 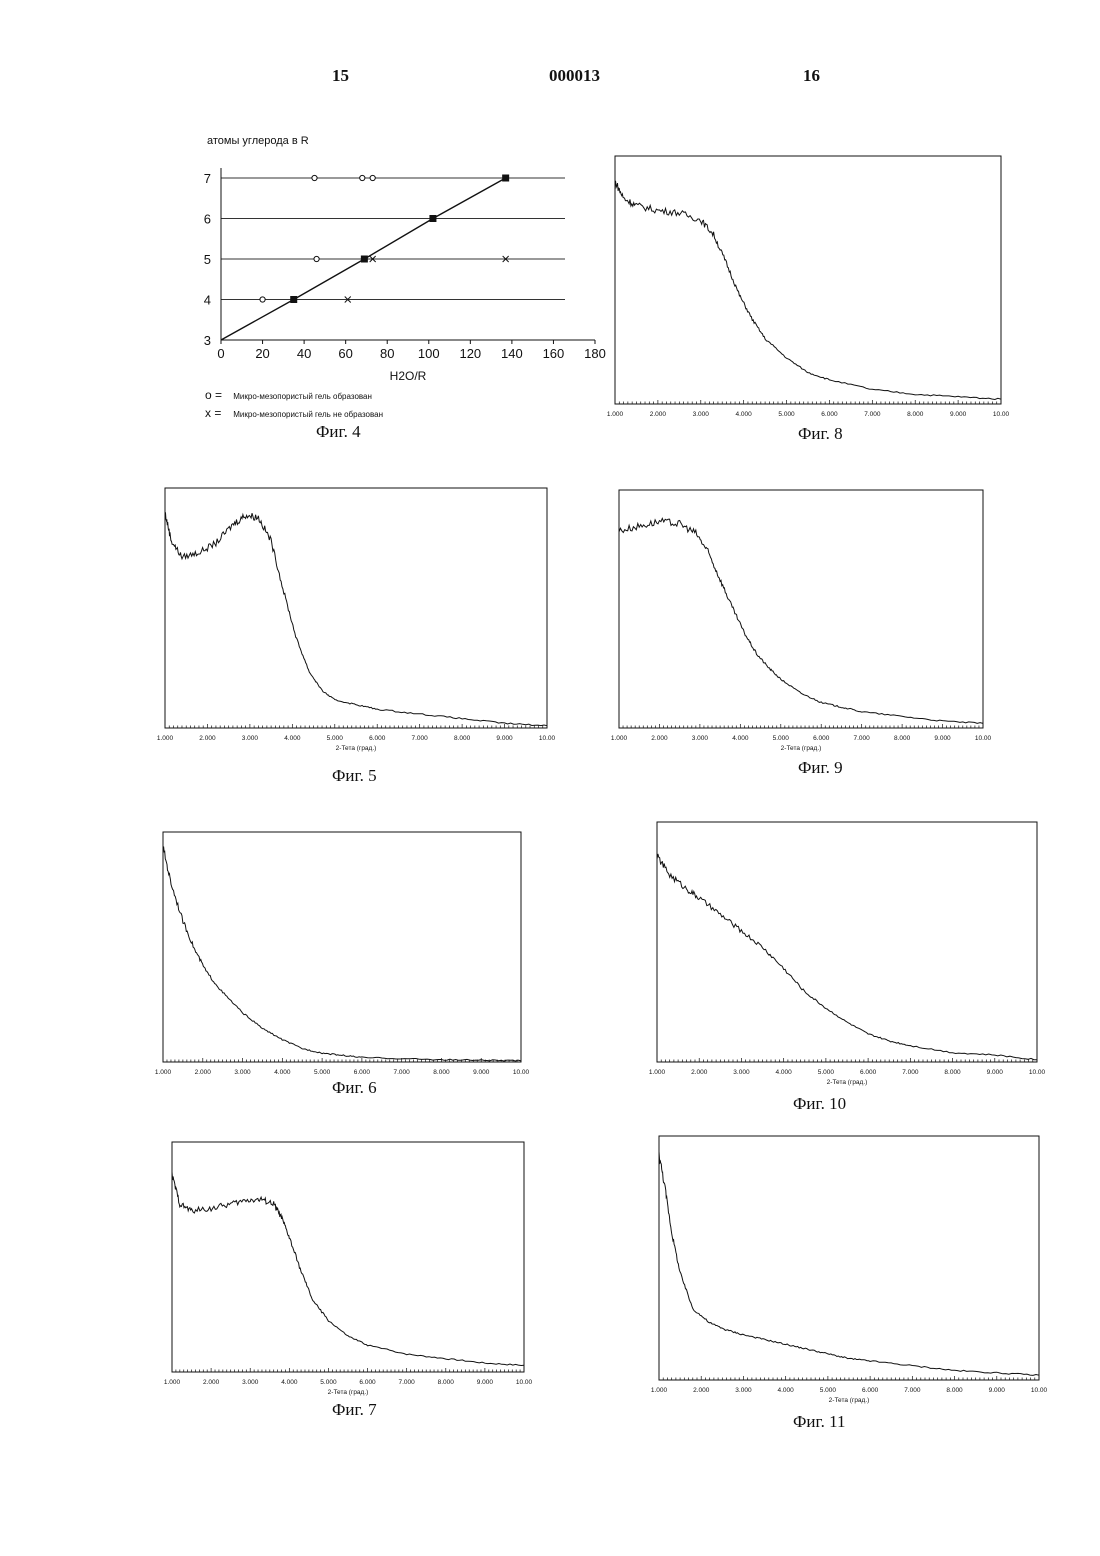 What do you see at coordinates (524, 1382) in the screenshot?
I see `fig7-x-tick-label: 10.00` at bounding box center [524, 1382].